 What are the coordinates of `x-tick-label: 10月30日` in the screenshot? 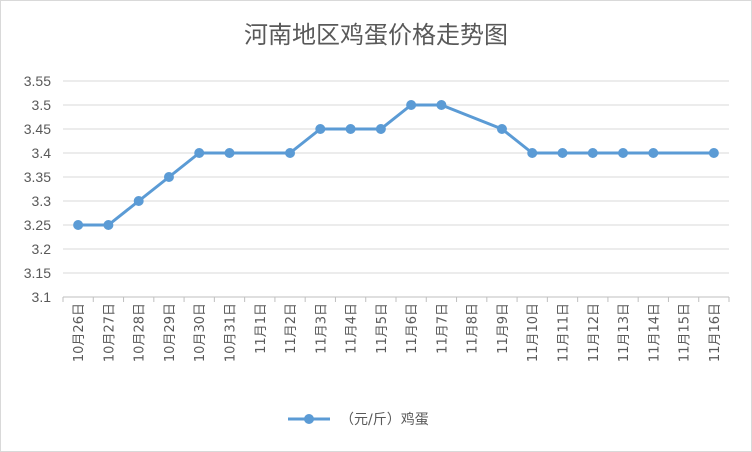 It's located at (200, 332).